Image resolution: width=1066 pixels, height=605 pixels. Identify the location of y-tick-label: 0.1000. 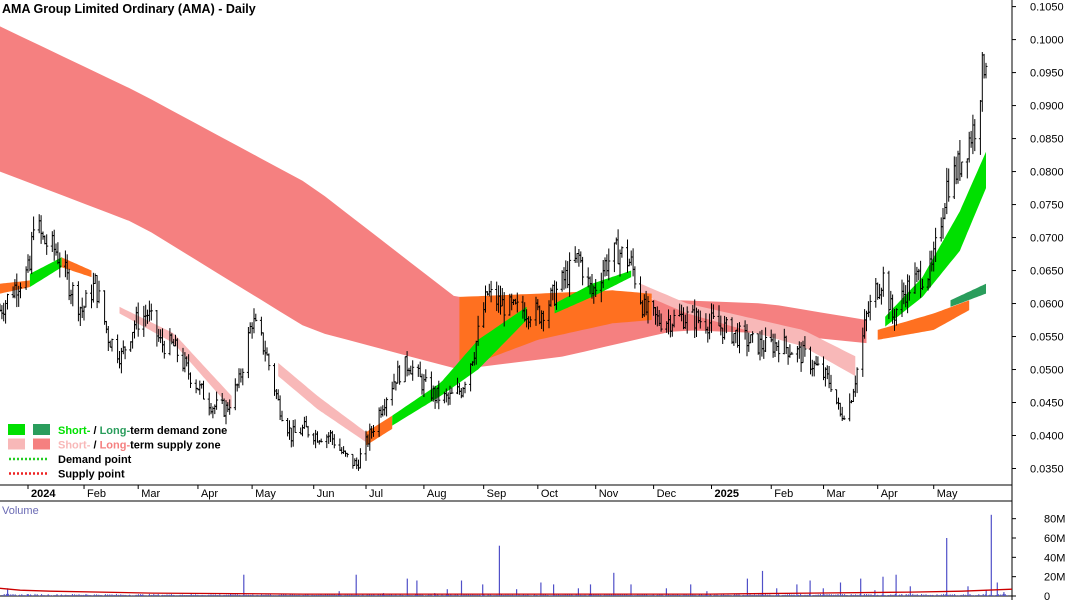
(1047, 41).